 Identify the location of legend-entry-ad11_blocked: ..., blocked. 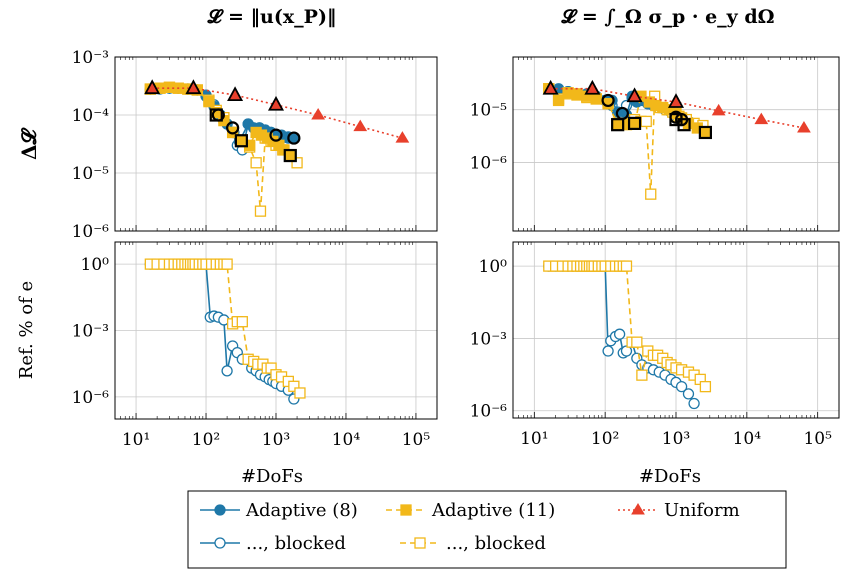
(473, 543).